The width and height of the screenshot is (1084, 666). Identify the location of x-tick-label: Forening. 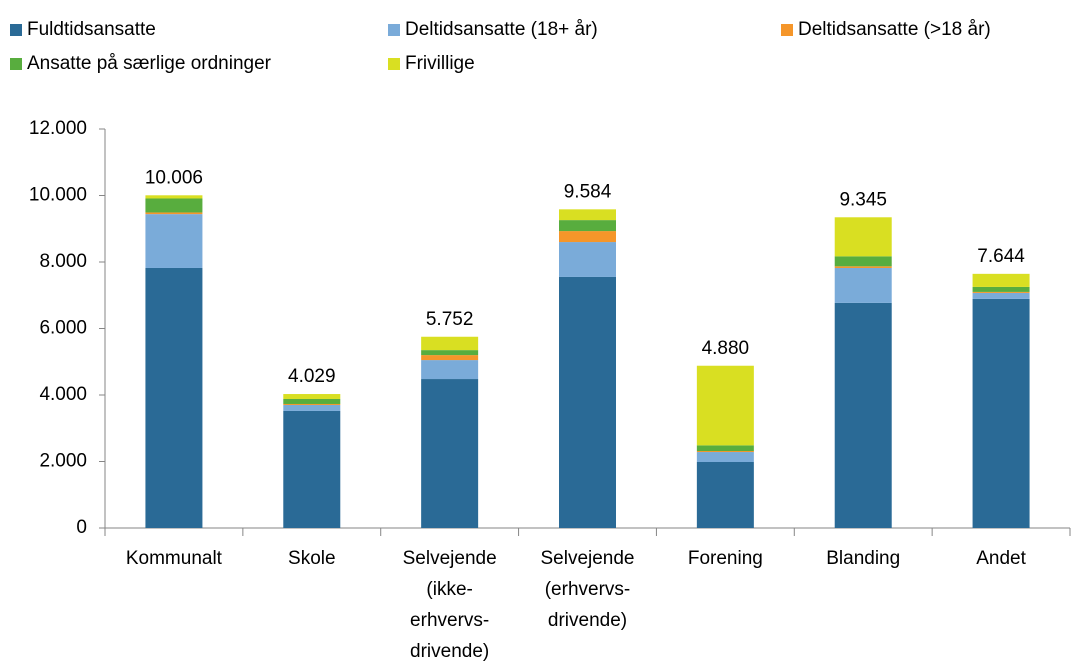
(725, 558).